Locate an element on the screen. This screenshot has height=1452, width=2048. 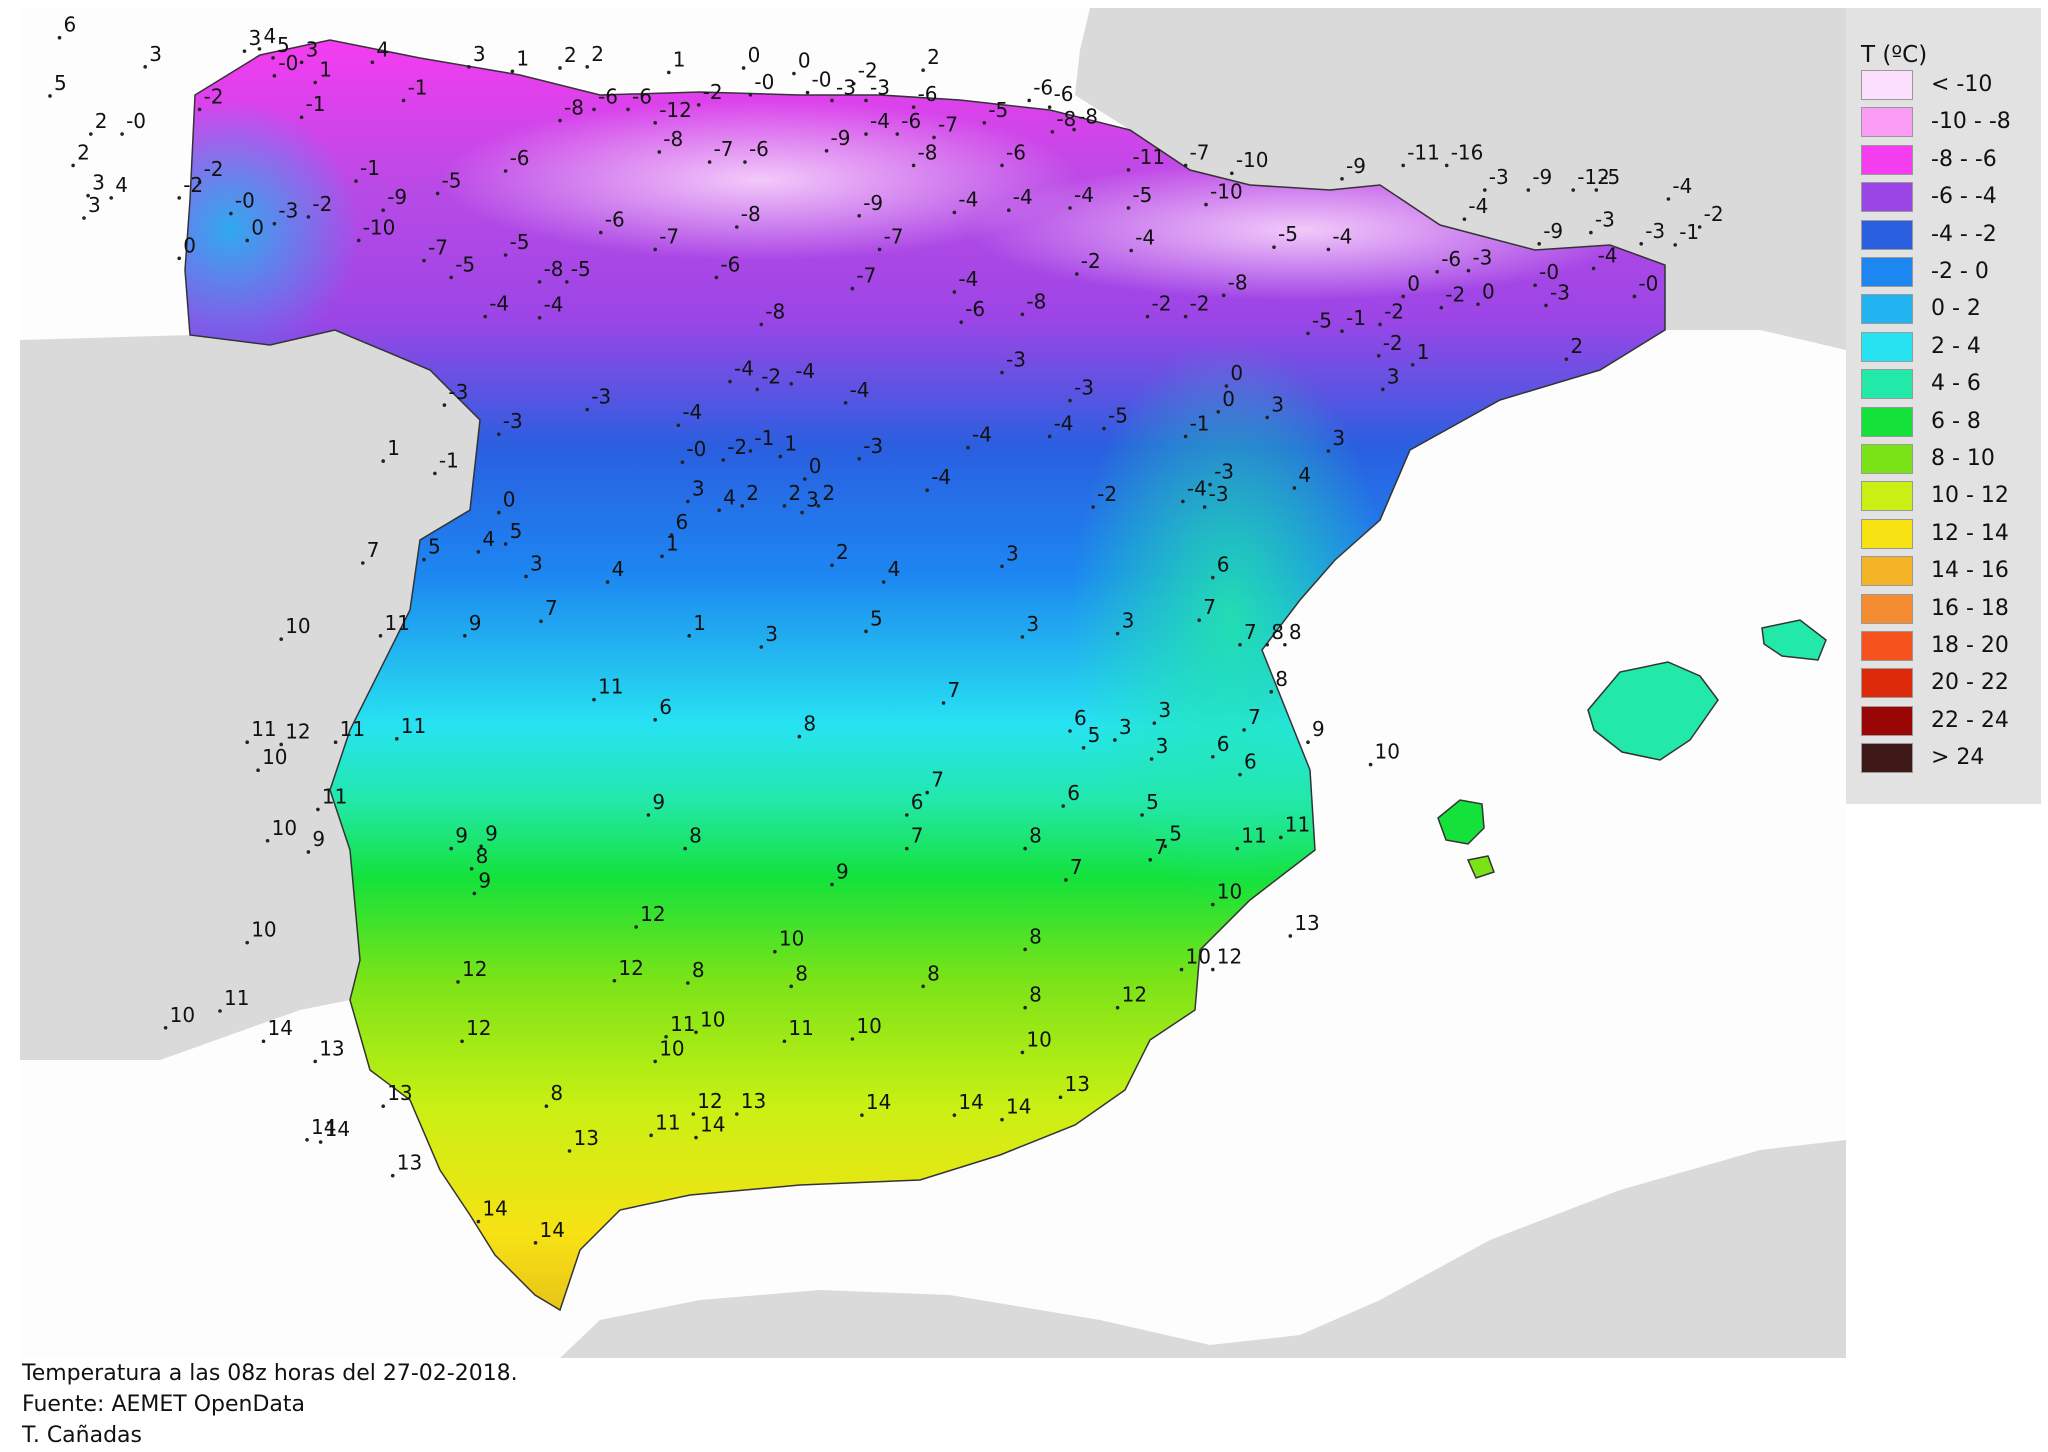
station-temperature-label: -3 is located at coordinates (513, 421).